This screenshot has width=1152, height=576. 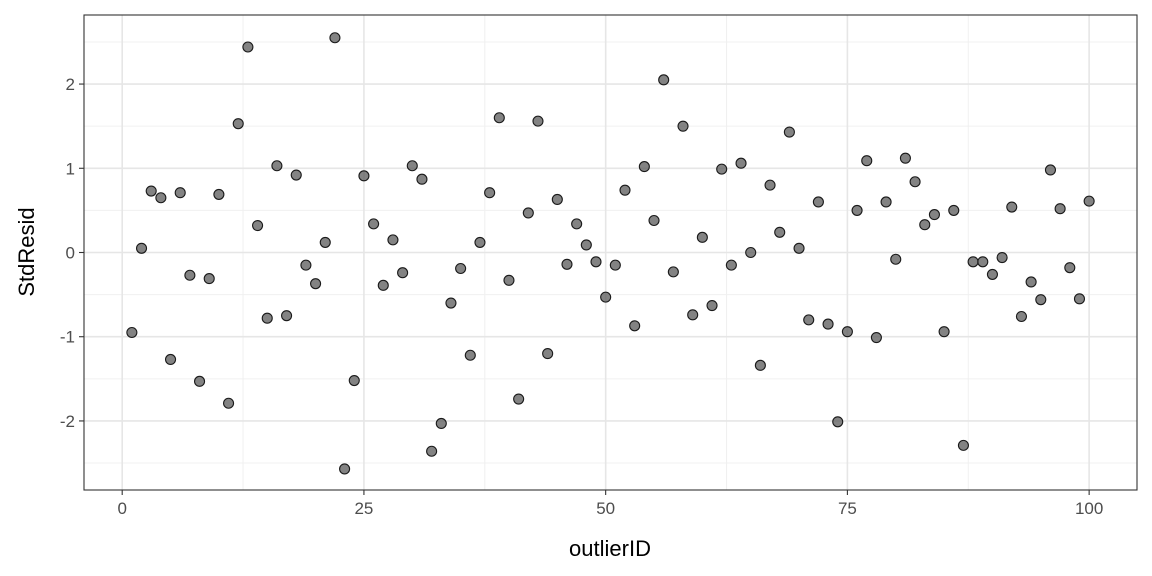 What do you see at coordinates (1089, 508) in the screenshot?
I see `x-tick-label: 100` at bounding box center [1089, 508].